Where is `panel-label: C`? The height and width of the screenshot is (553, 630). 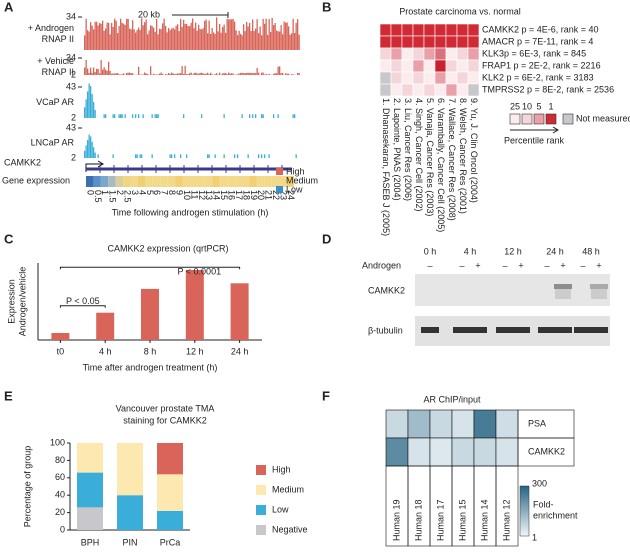 panel-label: C is located at coordinates (9, 238).